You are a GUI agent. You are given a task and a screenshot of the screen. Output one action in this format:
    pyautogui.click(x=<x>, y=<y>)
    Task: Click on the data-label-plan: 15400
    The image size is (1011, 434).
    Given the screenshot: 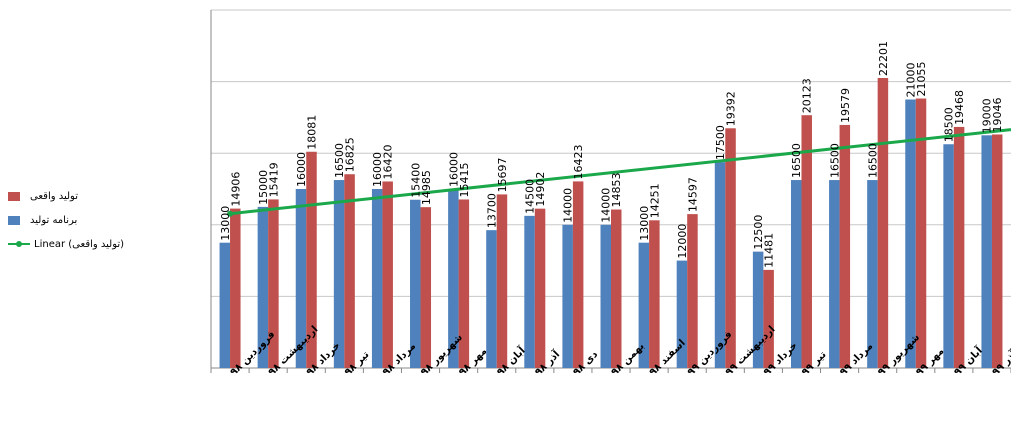 What is the action you would take?
    pyautogui.click(x=415, y=180)
    